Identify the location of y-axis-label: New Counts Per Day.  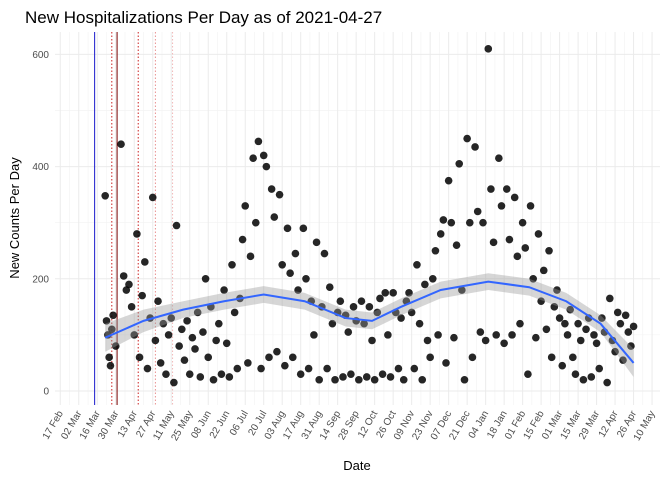
(14, 218).